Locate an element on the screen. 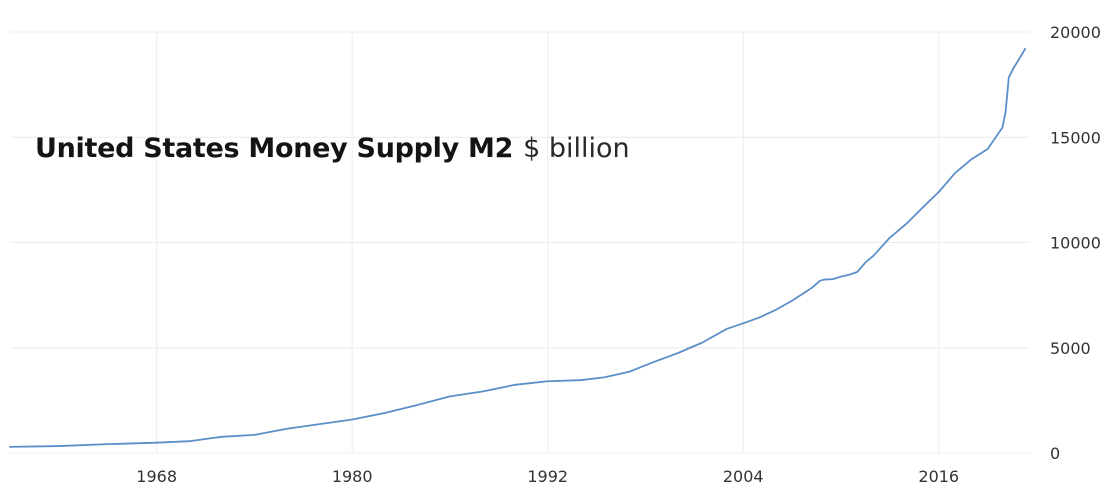 The width and height of the screenshot is (1120, 496). x-tick-label: 2004 is located at coordinates (743, 476).